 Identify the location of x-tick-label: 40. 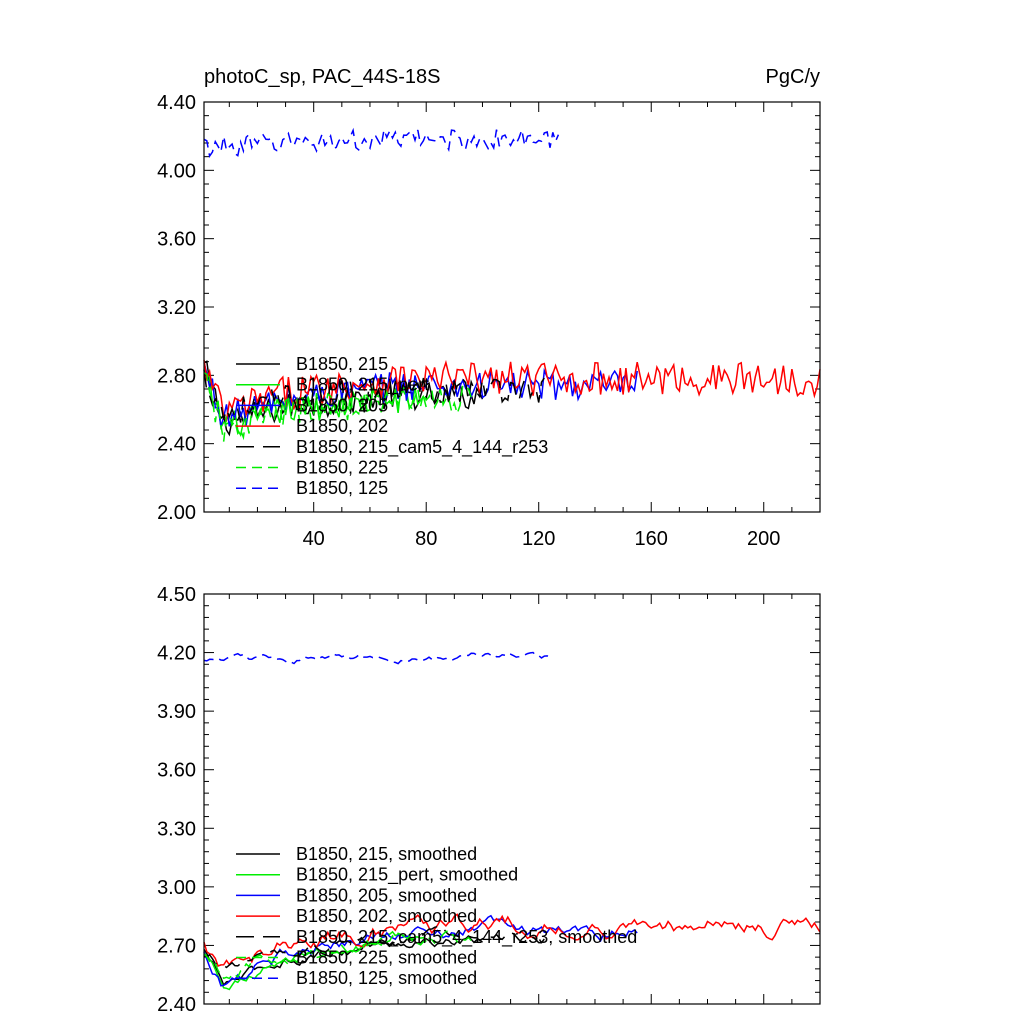
(314, 539).